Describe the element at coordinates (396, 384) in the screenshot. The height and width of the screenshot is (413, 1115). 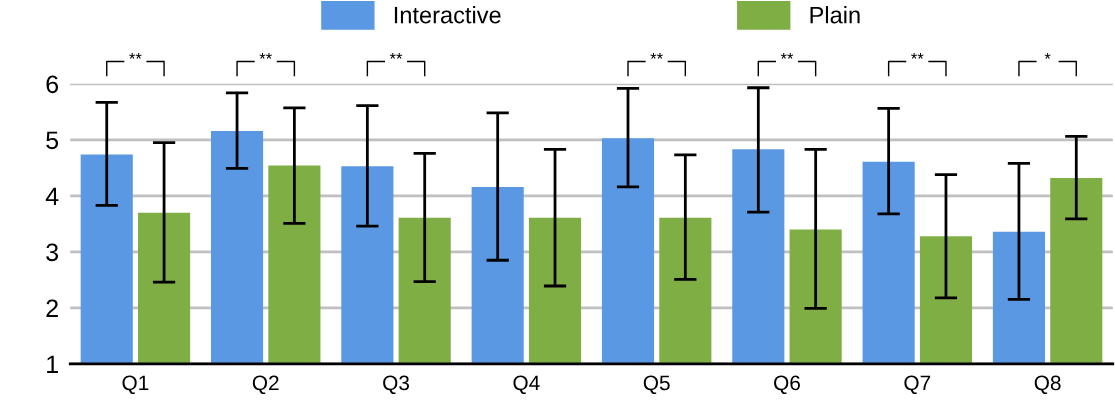
I see `x-tick-label: Q3` at that location.